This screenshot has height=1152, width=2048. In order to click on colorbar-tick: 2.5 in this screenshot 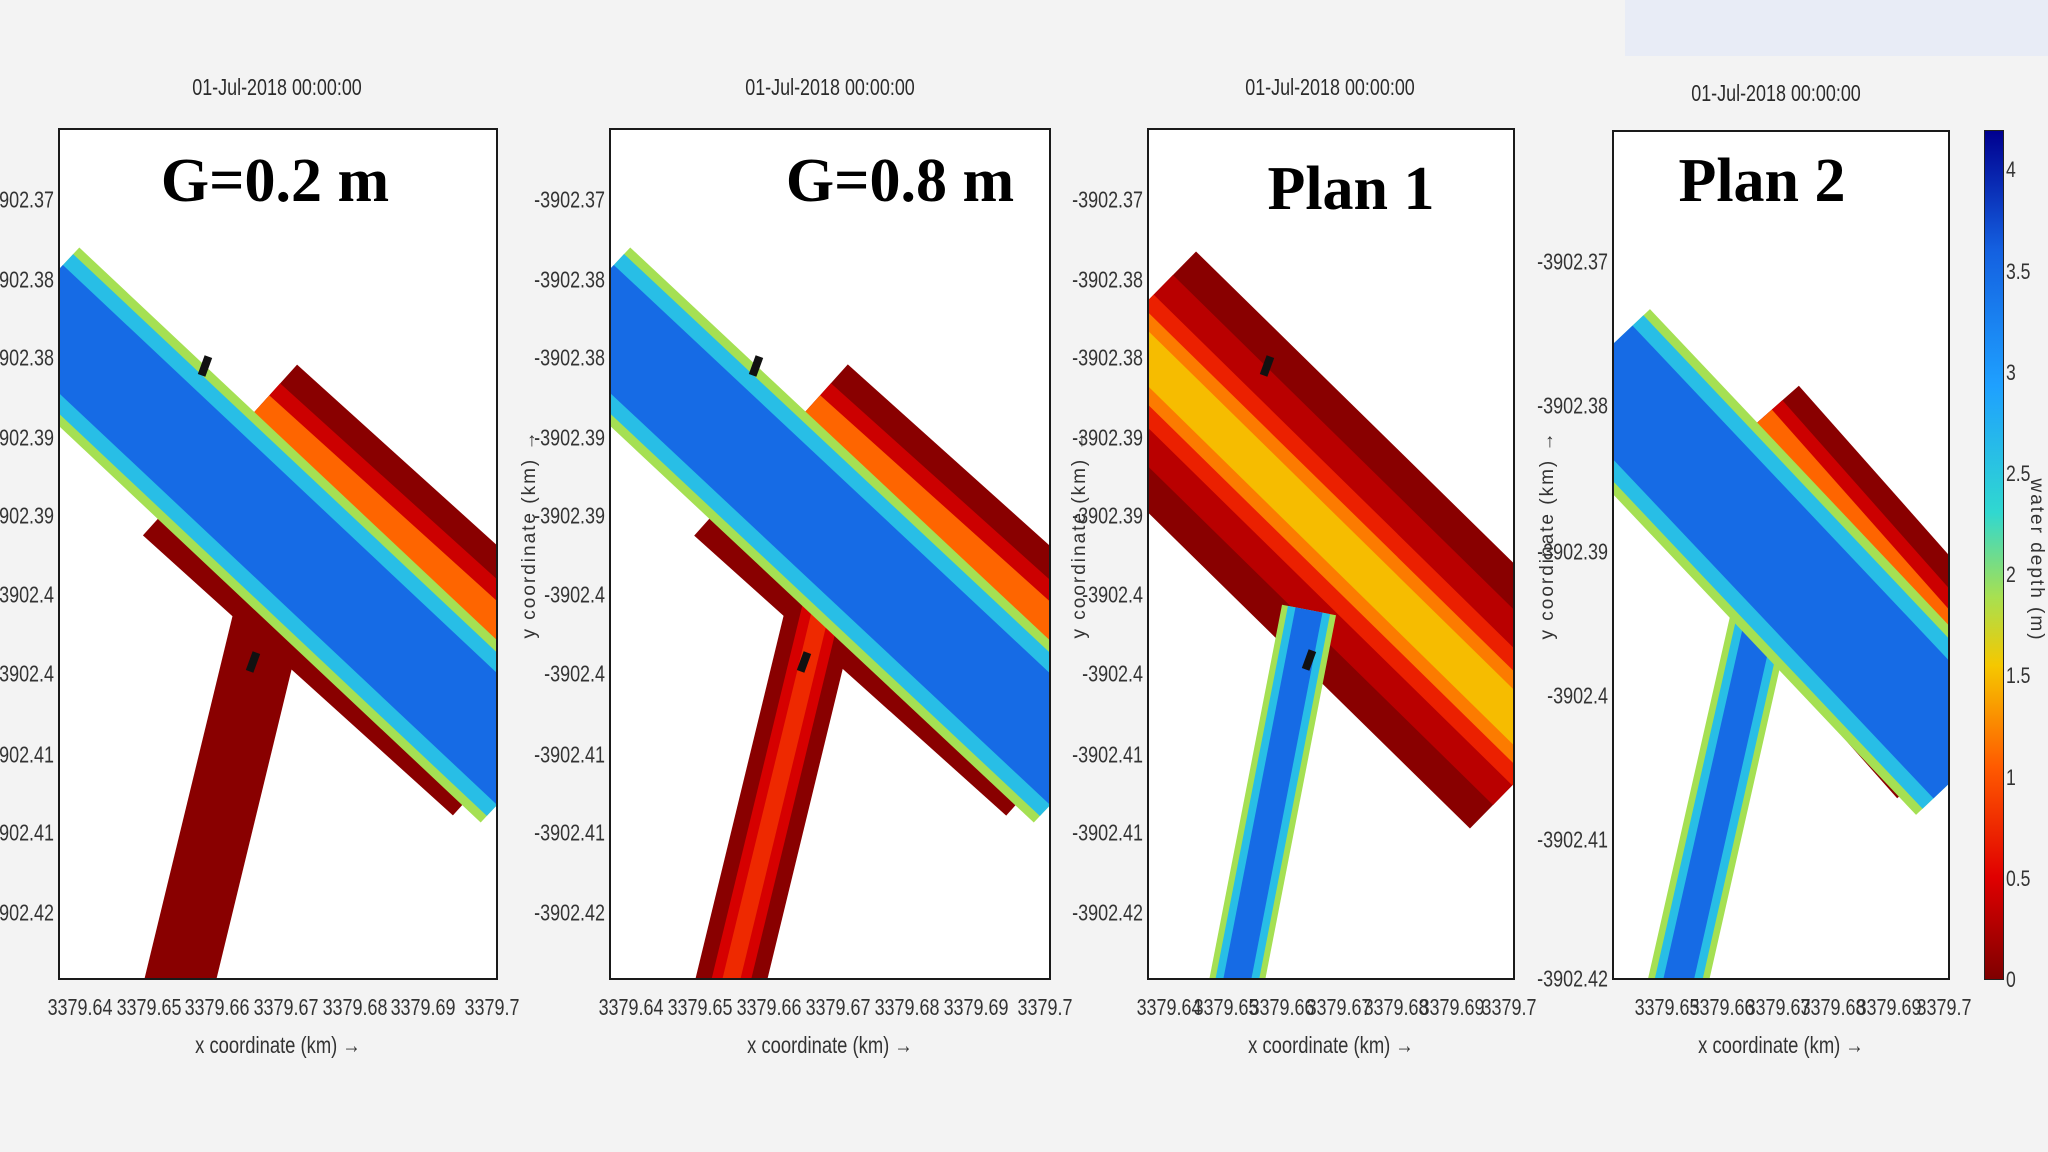, I will do `click(2018, 474)`.